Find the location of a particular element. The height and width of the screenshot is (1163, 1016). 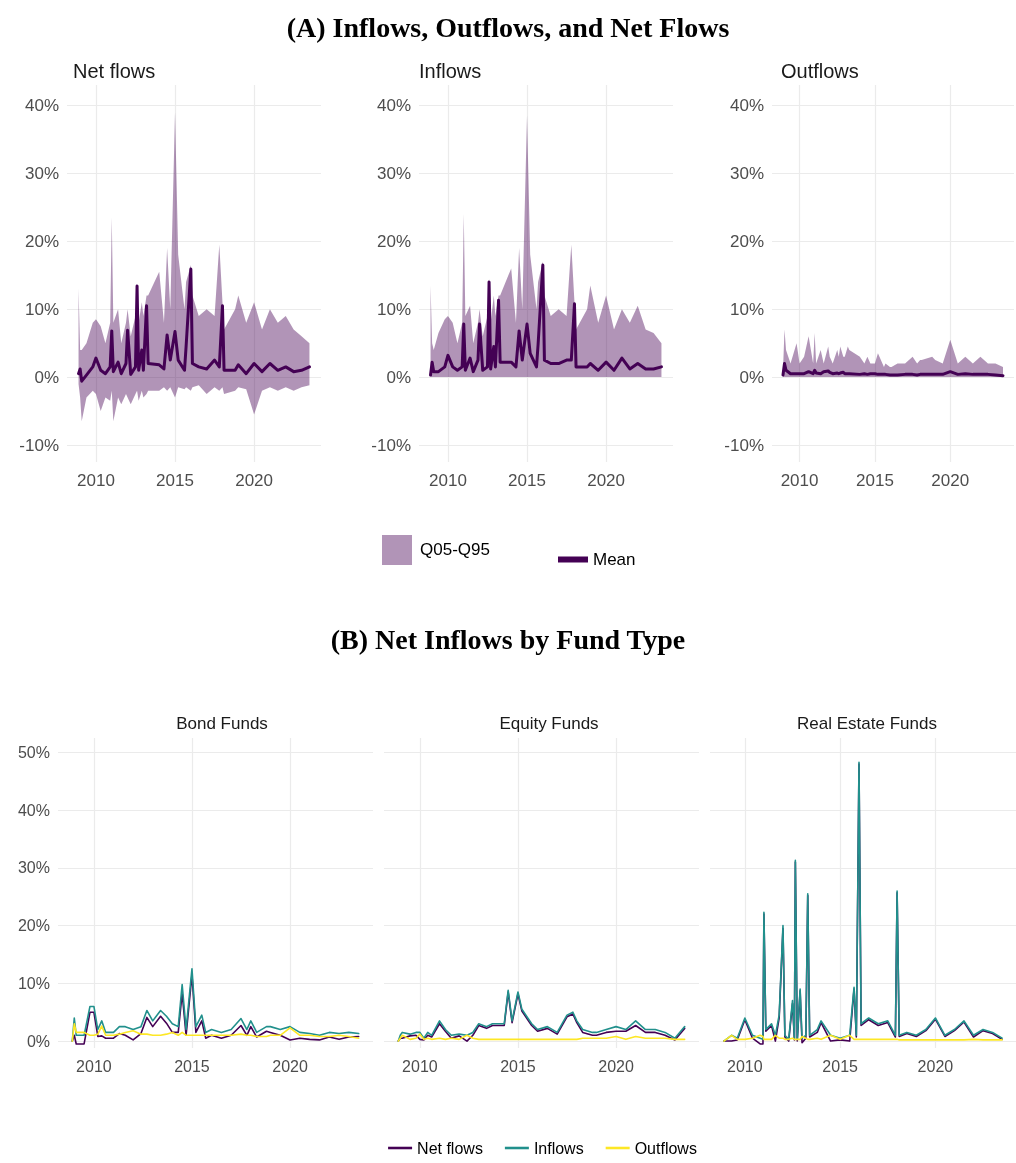

text: (A) Inflows, Outflows, and Net Flows is located at coordinates (508, 28).